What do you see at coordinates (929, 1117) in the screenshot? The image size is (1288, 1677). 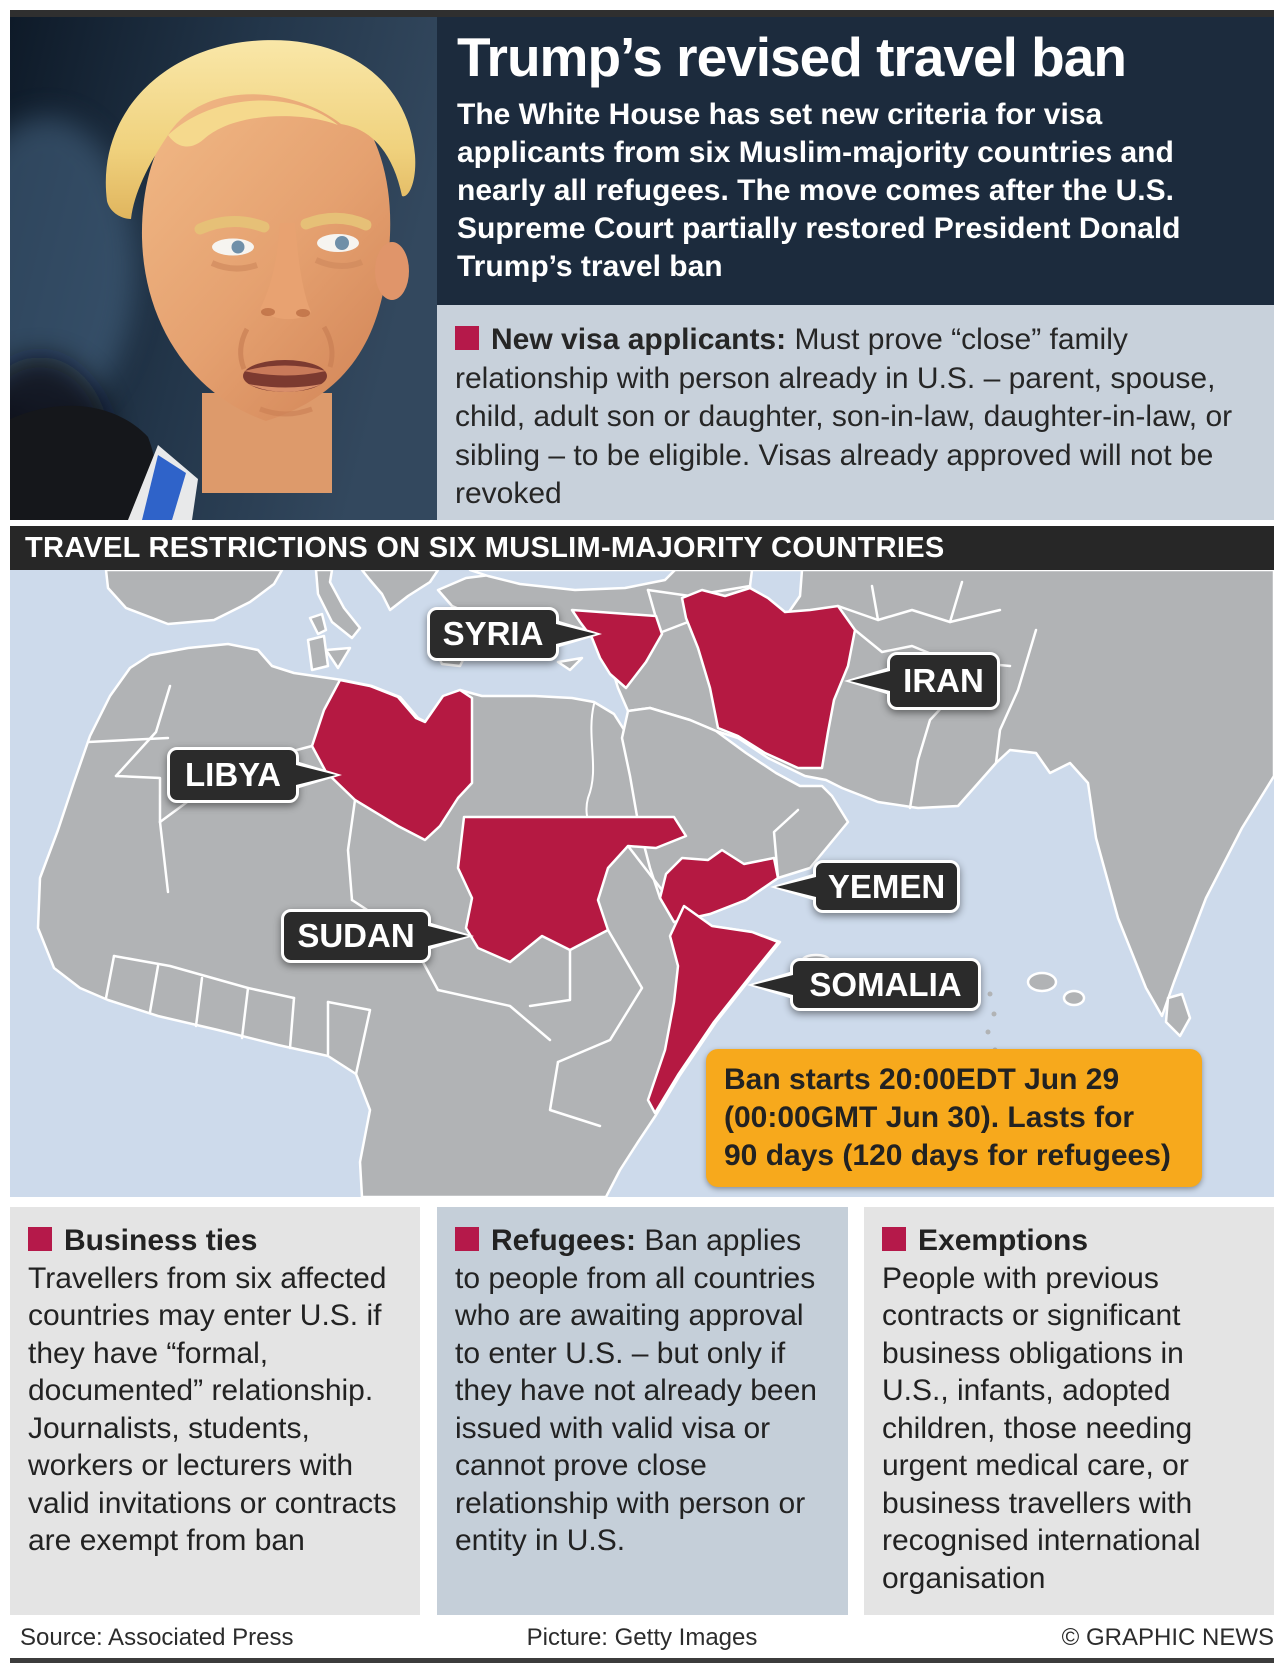 I see `ban-note-line: (00:00GMT Jun 30). Lasts for` at bounding box center [929, 1117].